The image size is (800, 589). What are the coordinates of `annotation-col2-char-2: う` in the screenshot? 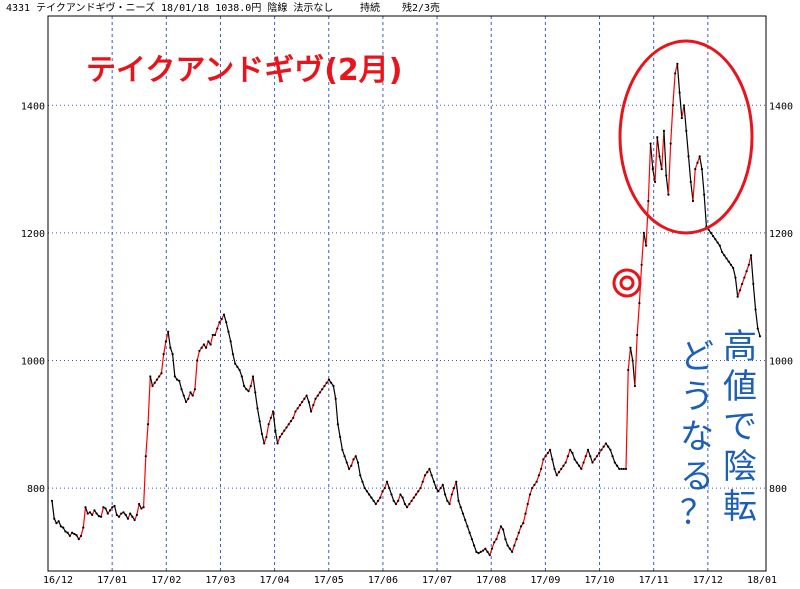 It's located at (697, 397).